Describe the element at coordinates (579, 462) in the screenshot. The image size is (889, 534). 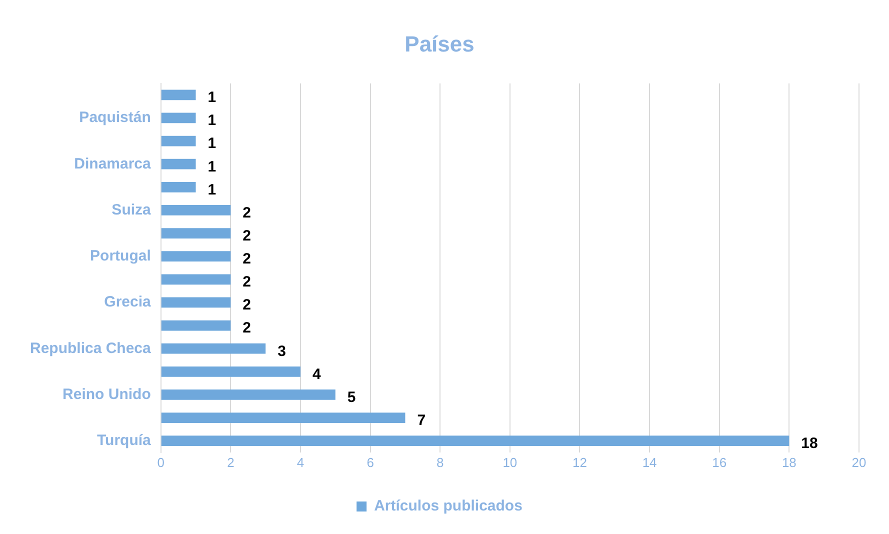
I see `x-tick-label: 12` at that location.